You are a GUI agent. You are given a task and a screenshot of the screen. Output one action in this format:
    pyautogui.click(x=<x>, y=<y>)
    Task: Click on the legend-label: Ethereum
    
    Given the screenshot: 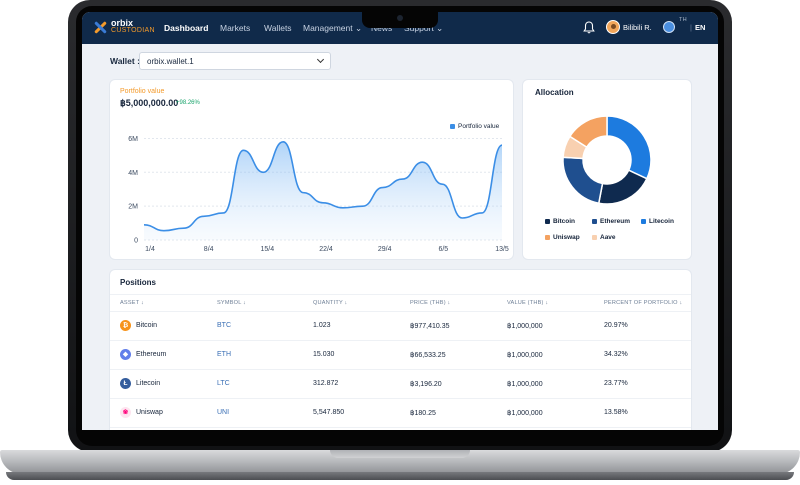 What is the action you would take?
    pyautogui.click(x=615, y=221)
    